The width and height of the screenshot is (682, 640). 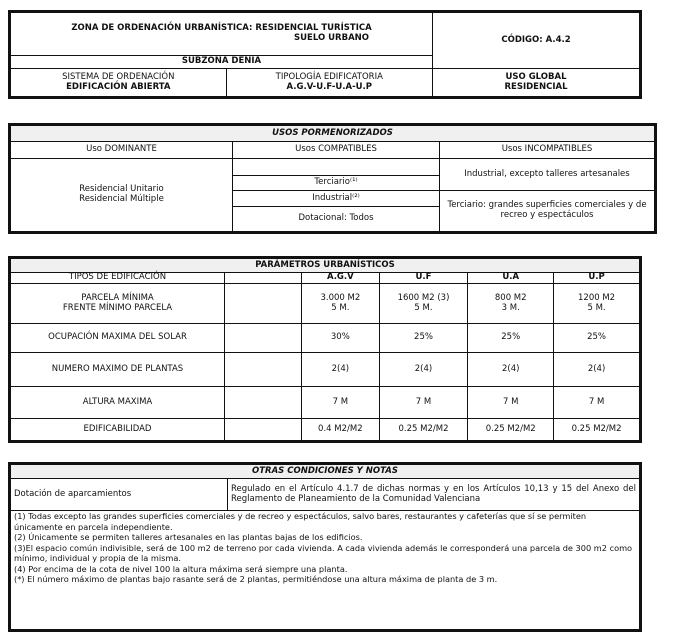 I want to click on tipologia-label: TIPOLOGÍA EDIFICATORIA, so click(x=329, y=76).